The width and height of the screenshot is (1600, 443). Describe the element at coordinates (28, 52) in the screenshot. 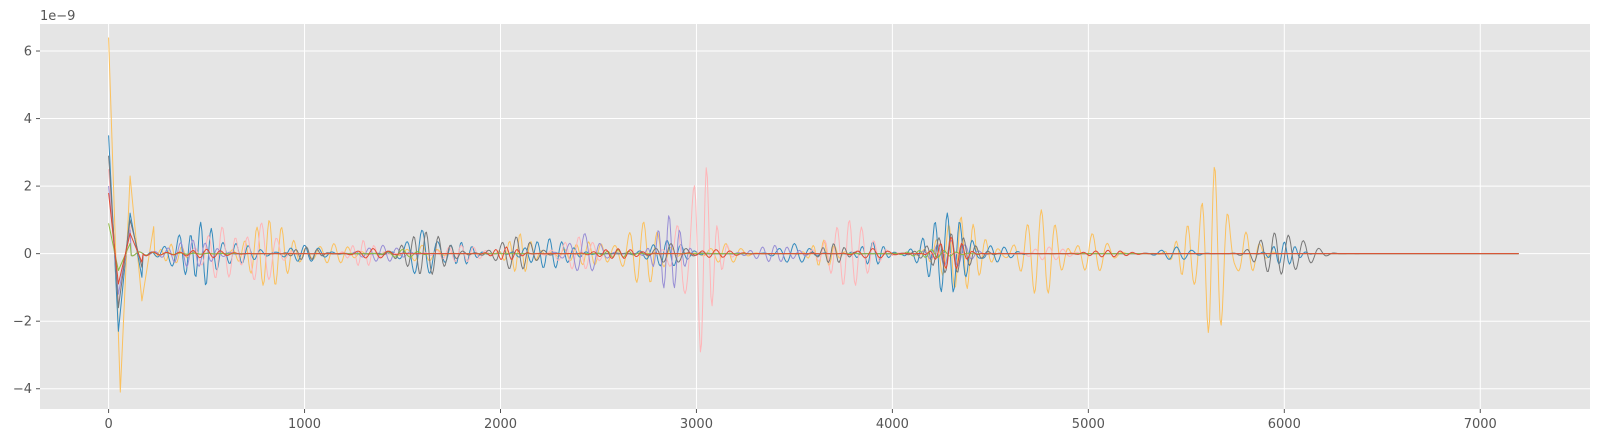

I see `y-tick-label: 6` at that location.